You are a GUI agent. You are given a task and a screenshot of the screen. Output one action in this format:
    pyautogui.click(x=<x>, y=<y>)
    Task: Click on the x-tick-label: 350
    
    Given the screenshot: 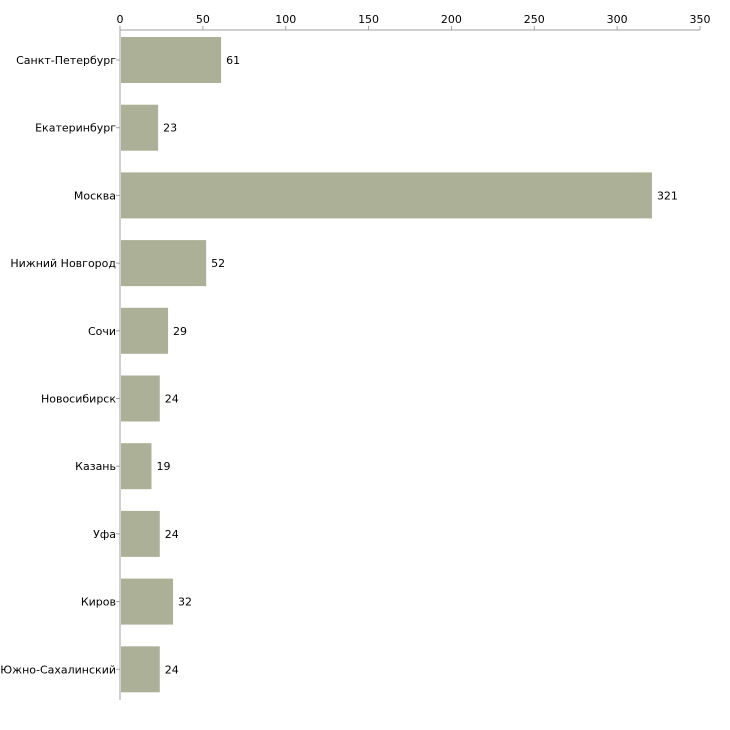 What is the action you would take?
    pyautogui.click(x=700, y=19)
    